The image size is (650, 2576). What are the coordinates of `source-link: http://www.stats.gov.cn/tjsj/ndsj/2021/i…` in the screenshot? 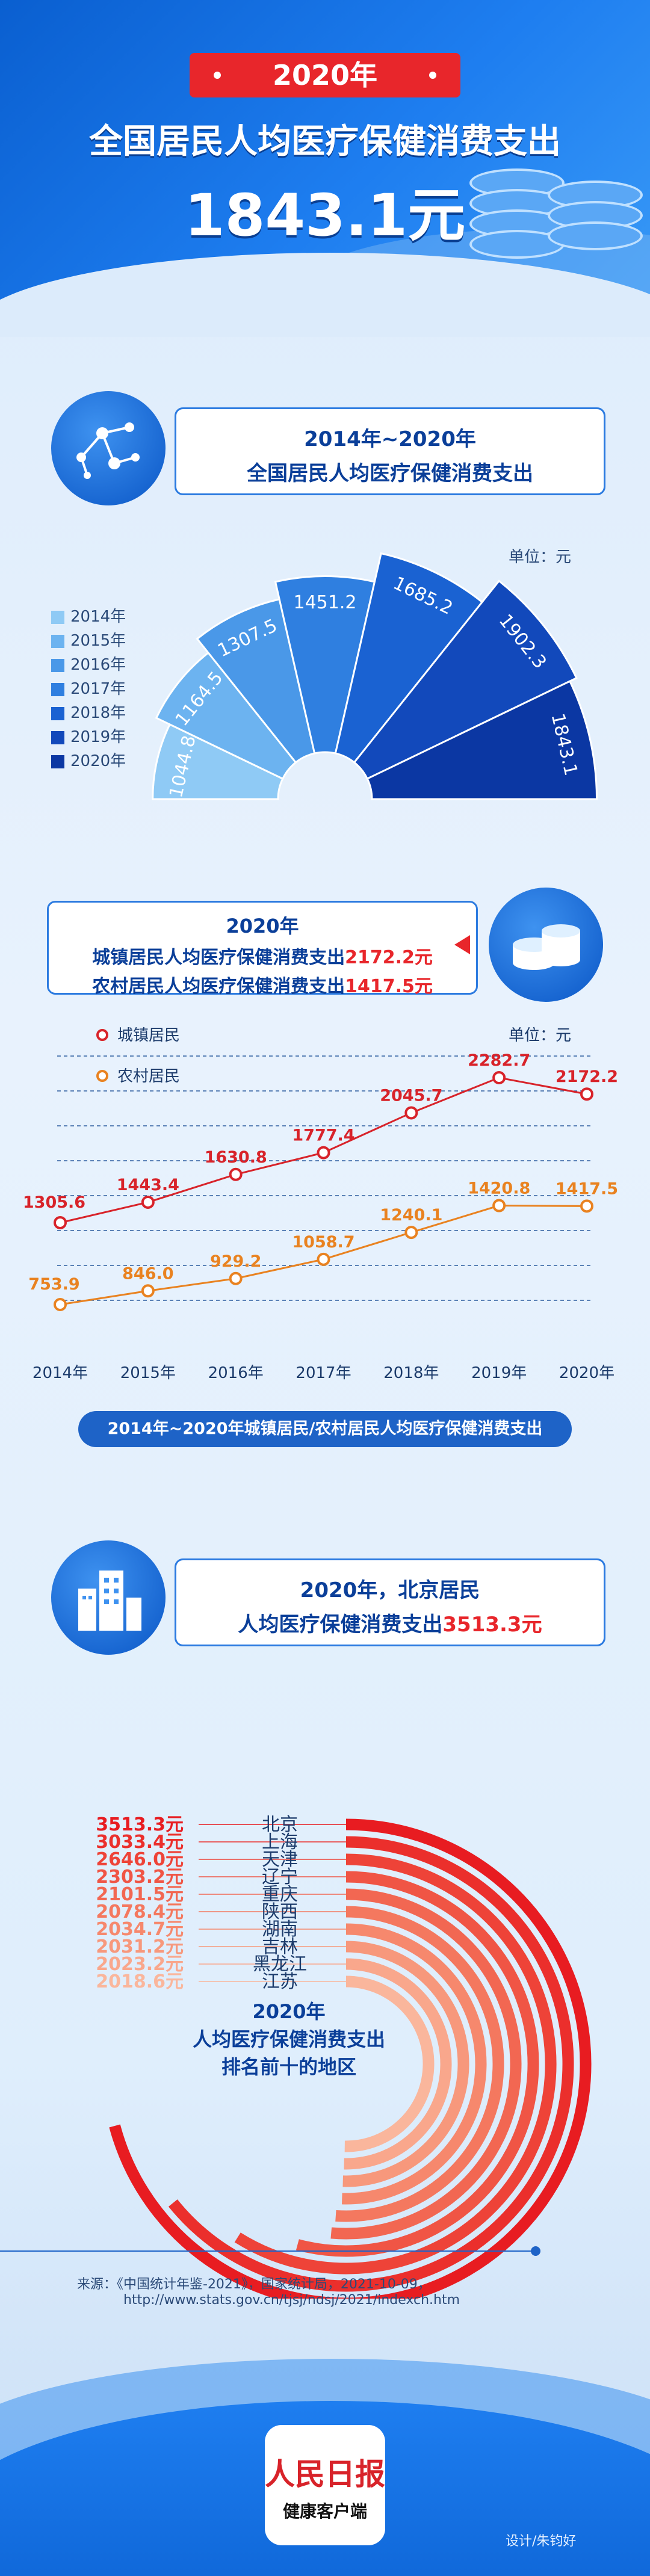 It's located at (291, 2300).